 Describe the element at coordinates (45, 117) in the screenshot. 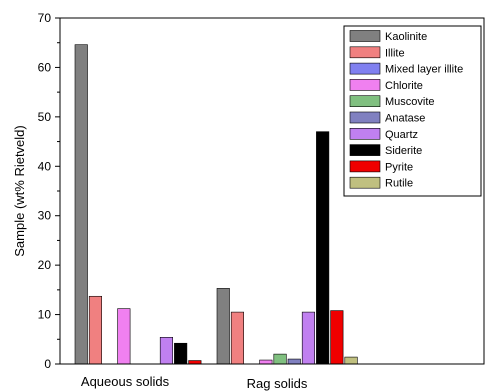

I see `y-tick-label: 50` at that location.